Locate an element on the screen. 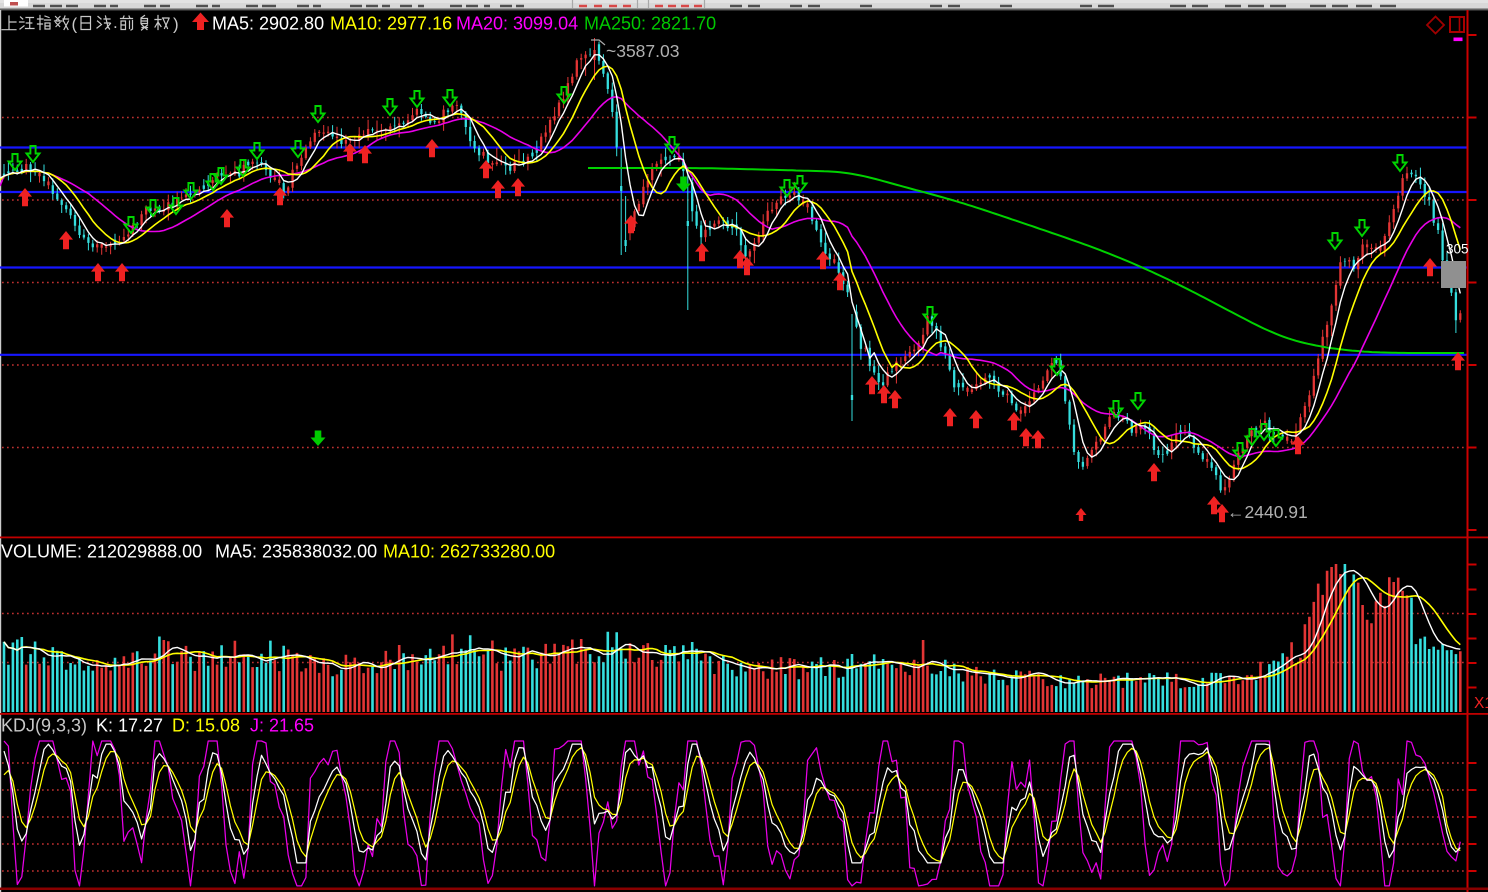 The height and width of the screenshot is (892, 1488). svg-text: 305 is located at coordinates (1457, 249).